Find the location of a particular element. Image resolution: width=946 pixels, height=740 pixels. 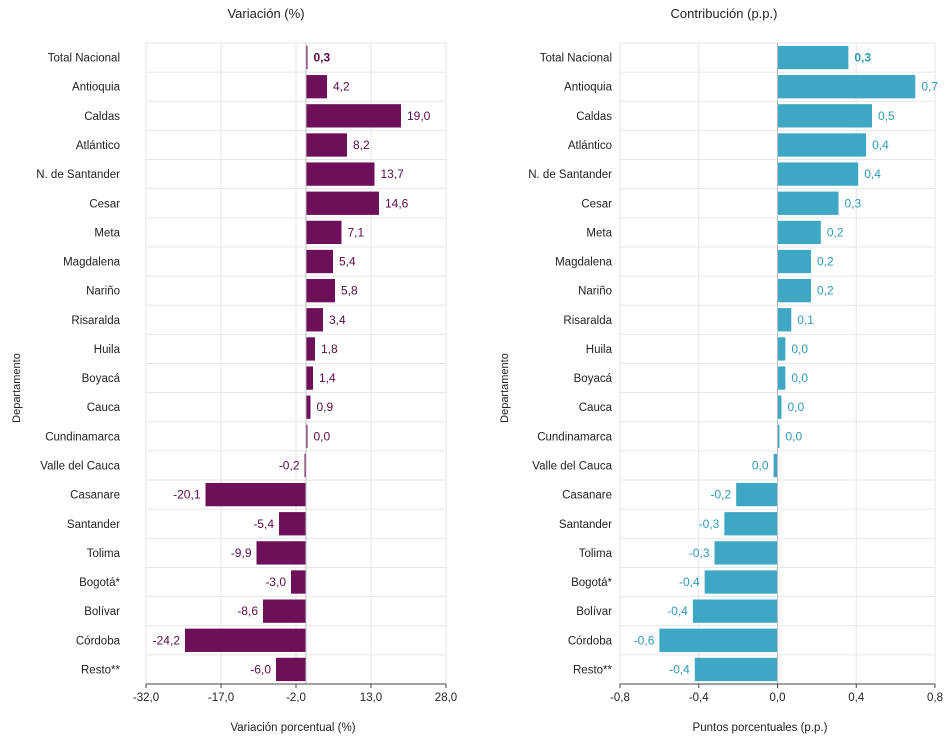

variacion-value-label: 1,8 is located at coordinates (329, 349).